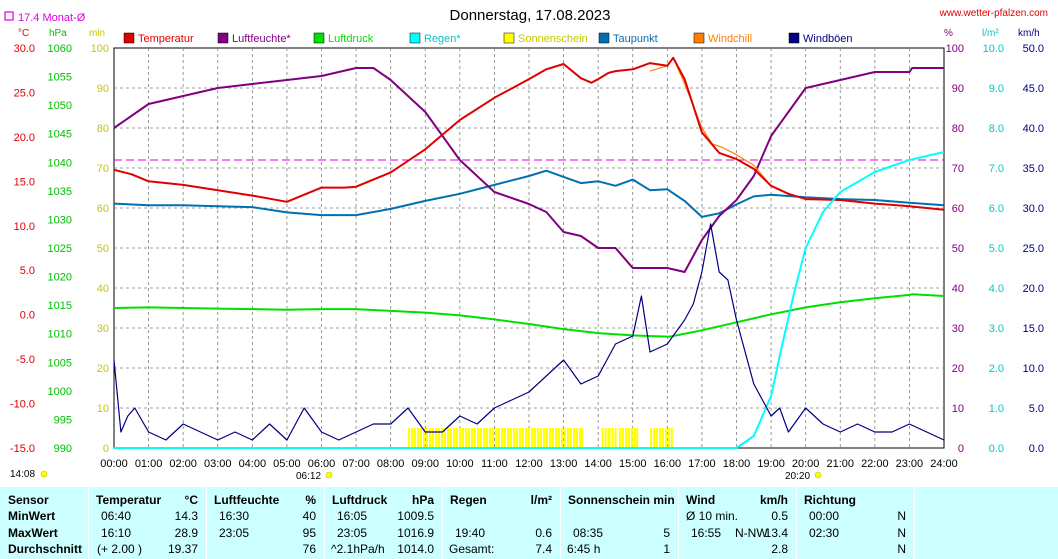 The height and width of the screenshot is (559, 1058). Describe the element at coordinates (901, 516) in the screenshot. I see `dir-min-value: N` at that location.